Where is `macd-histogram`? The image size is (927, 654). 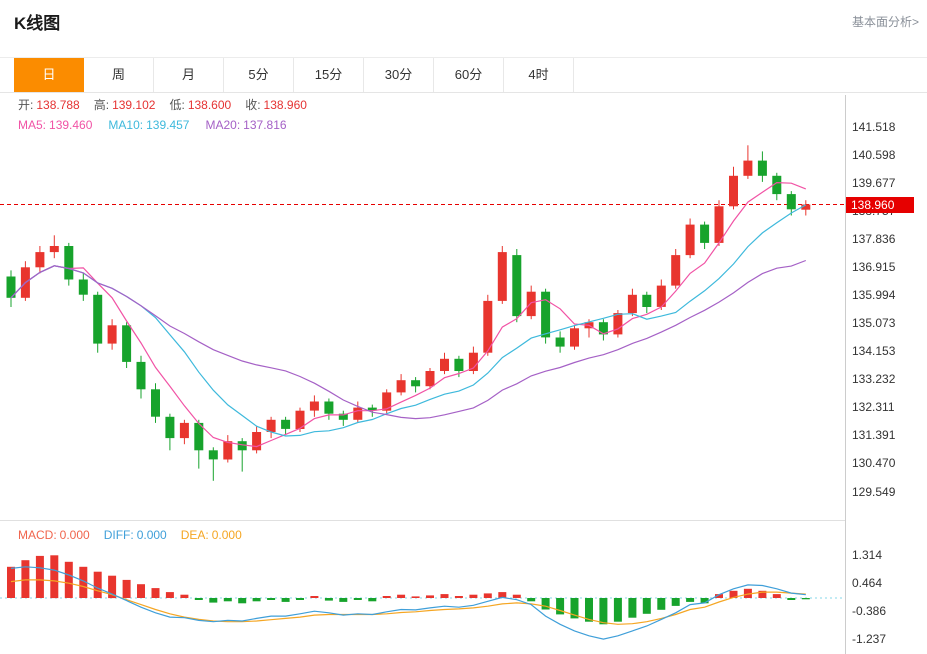
macd-histogram is located at coordinates (408, 590).